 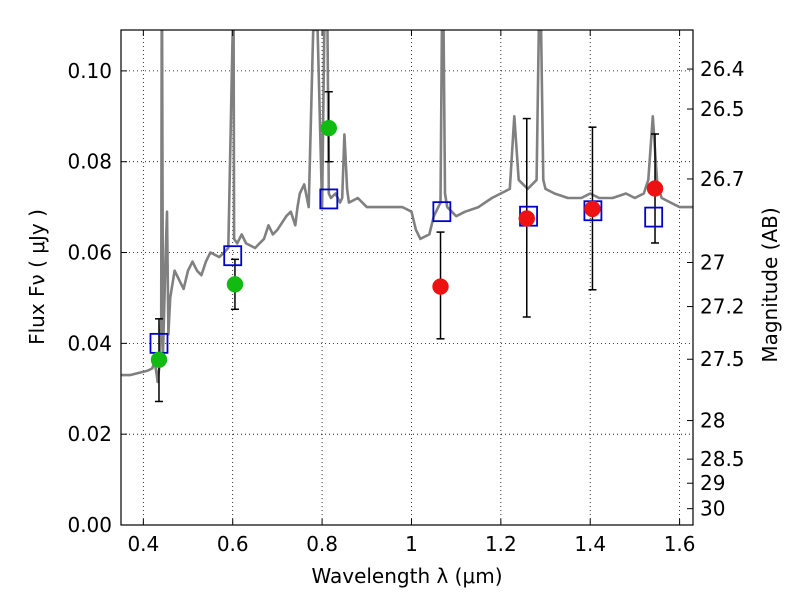 What do you see at coordinates (712, 421) in the screenshot?
I see `right-tick-label: 28` at bounding box center [712, 421].